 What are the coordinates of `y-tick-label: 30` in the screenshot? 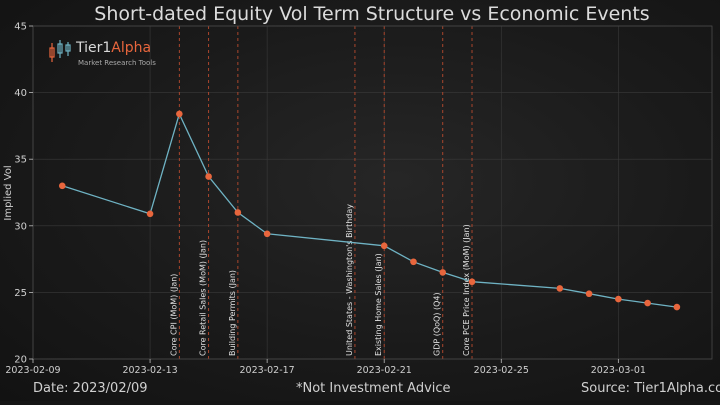 It's located at (20, 226).